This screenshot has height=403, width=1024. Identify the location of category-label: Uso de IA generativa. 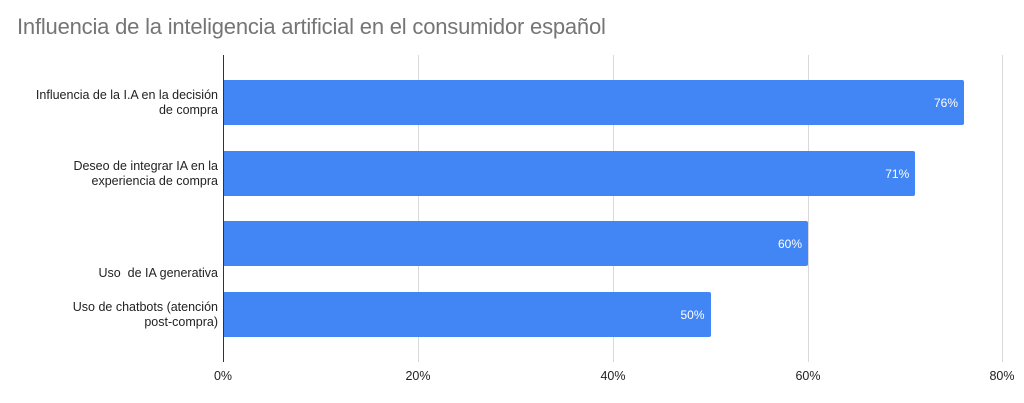
(118, 266).